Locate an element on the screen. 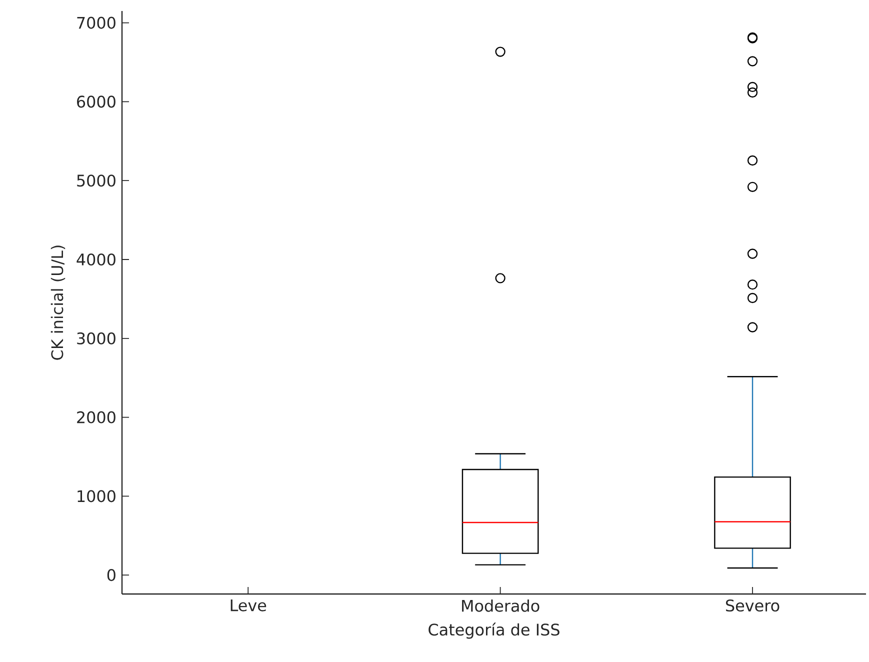 The height and width of the screenshot is (662, 869). y-tick-label: 1000 is located at coordinates (97, 496).